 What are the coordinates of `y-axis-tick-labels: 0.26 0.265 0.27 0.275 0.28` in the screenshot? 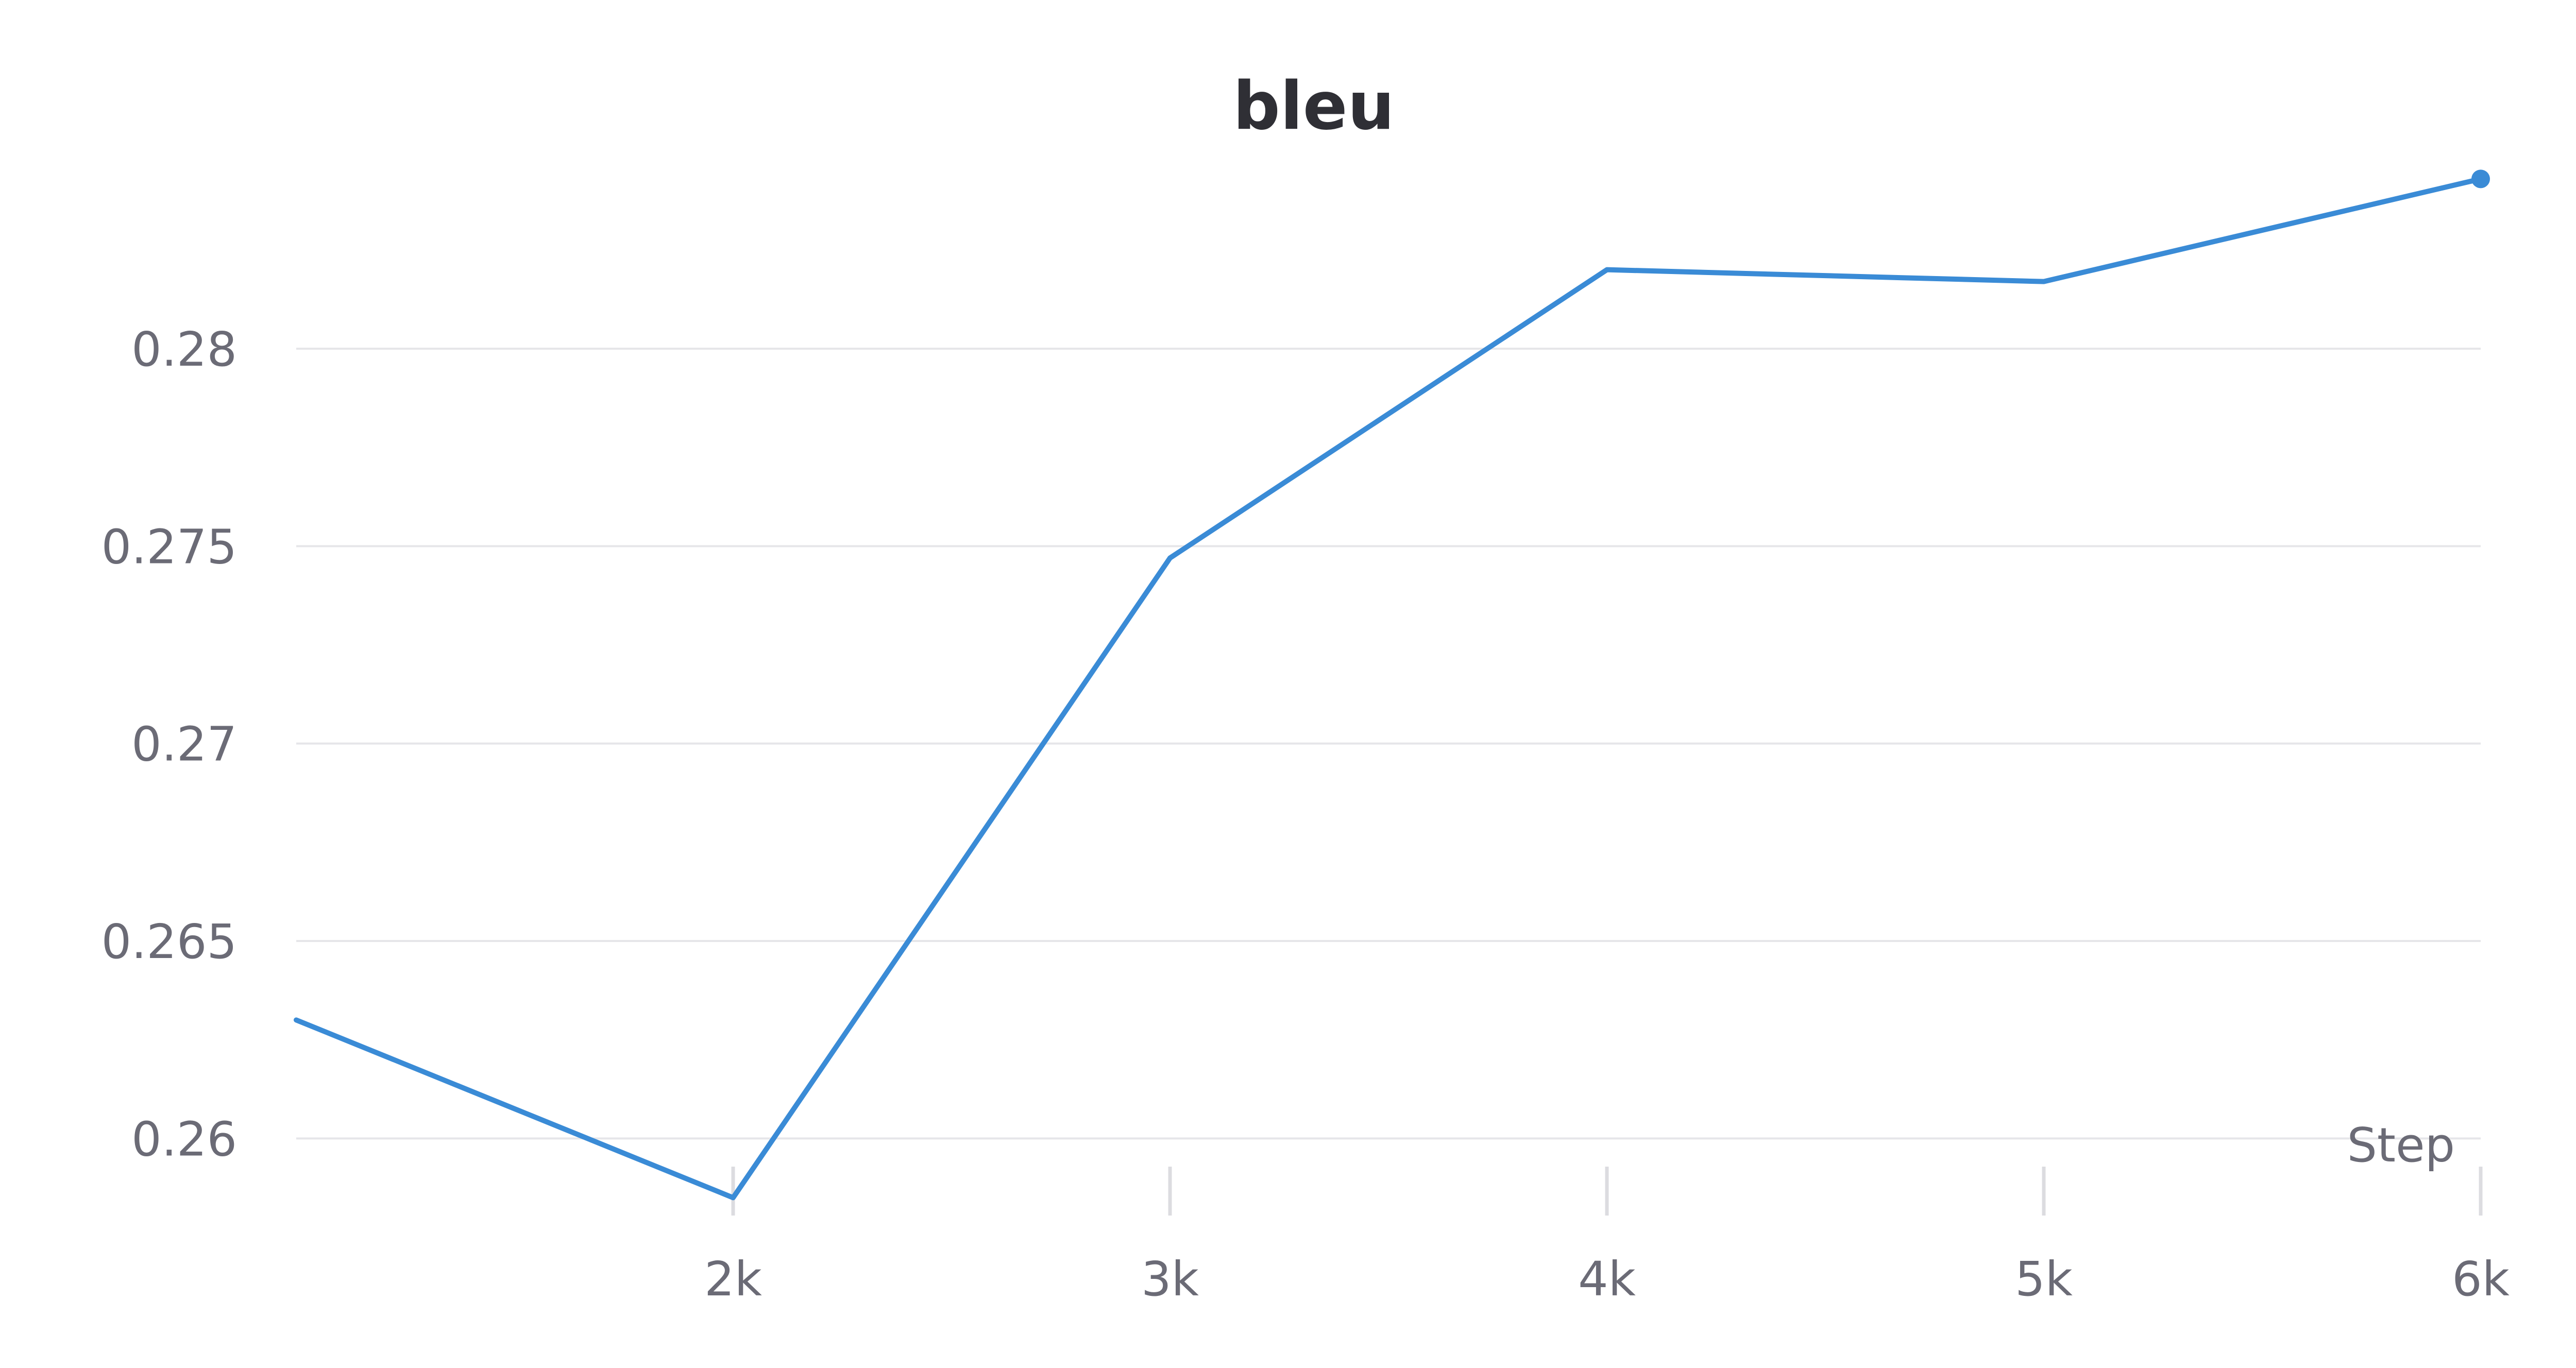 It's located at (169, 744).